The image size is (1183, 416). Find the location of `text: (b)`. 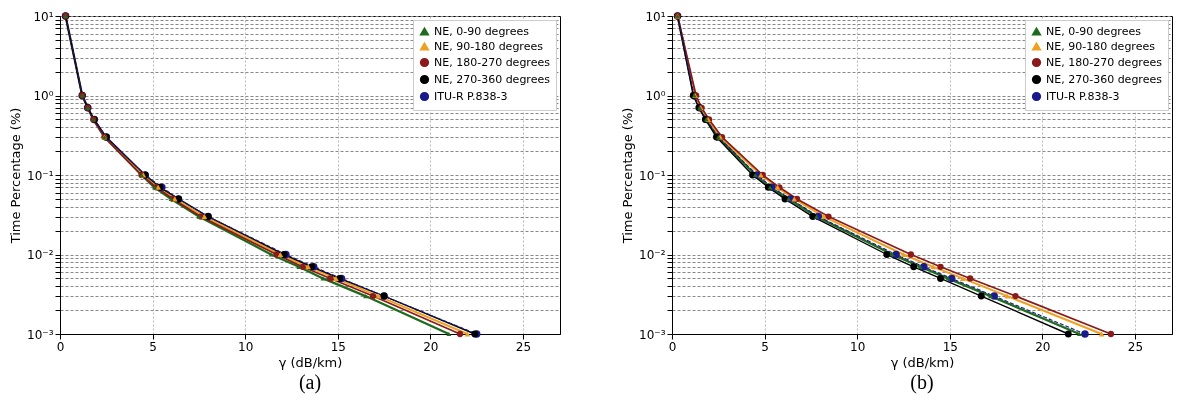

text: (b) is located at coordinates (922, 382).